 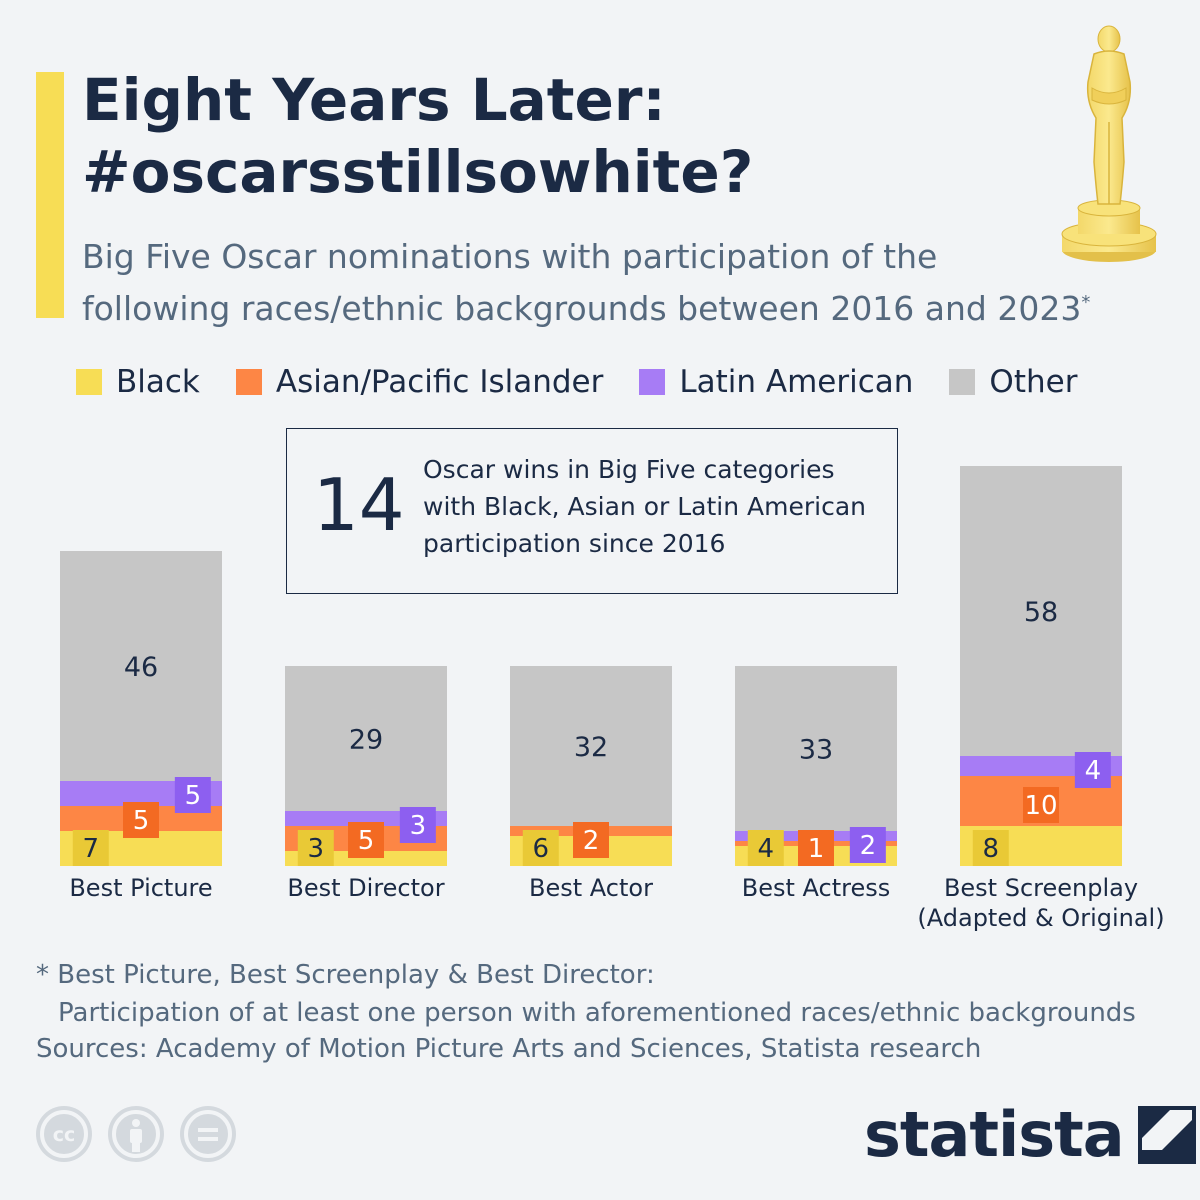 I want to click on bar-group-3: 4 1 2 33 Best Actress, so click(x=816, y=784).